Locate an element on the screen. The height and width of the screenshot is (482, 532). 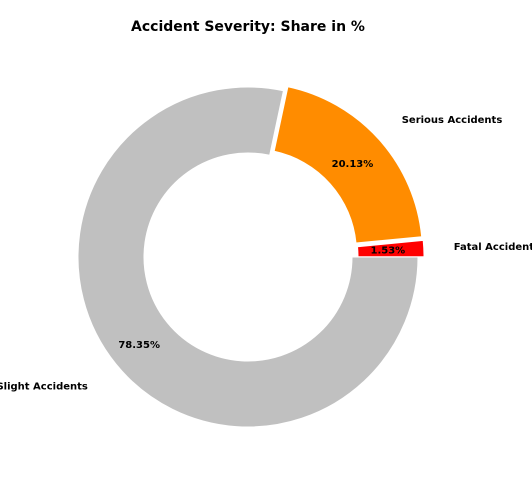
slice-fatal-accidents is located at coordinates (390, 248).